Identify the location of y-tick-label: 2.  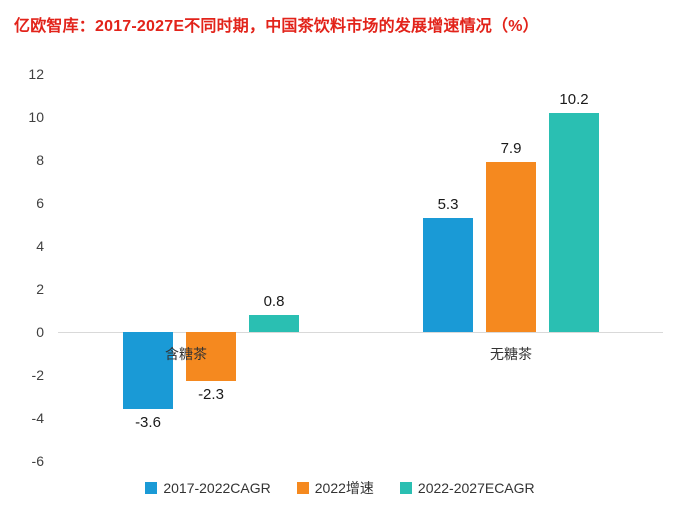
(40, 289).